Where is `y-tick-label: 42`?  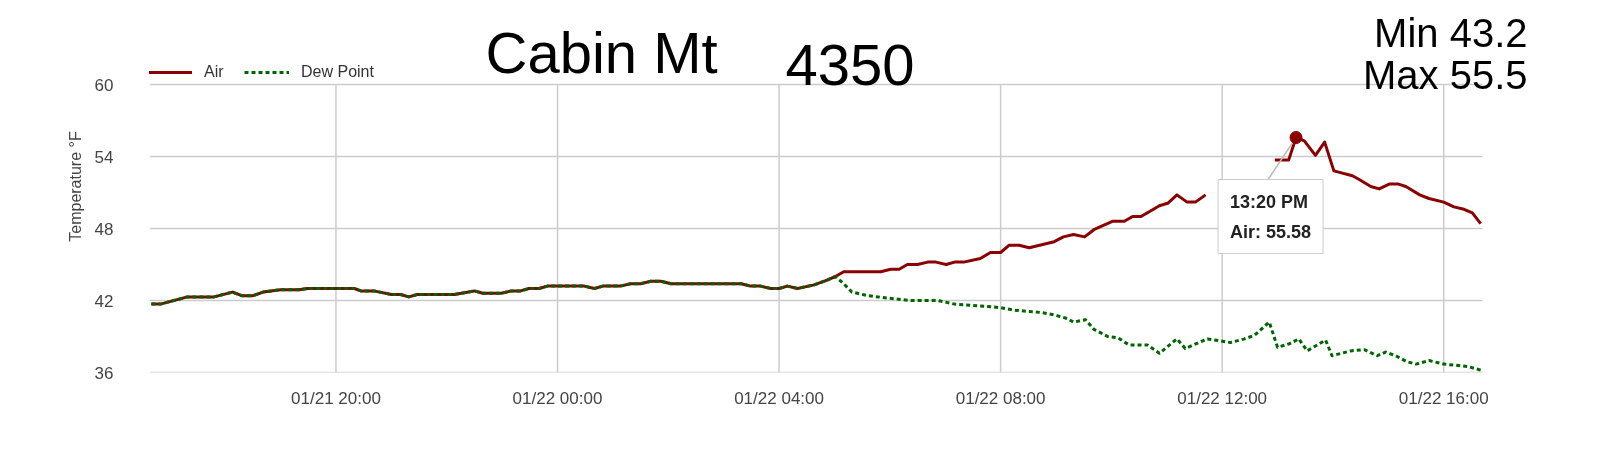 y-tick-label: 42 is located at coordinates (104, 301).